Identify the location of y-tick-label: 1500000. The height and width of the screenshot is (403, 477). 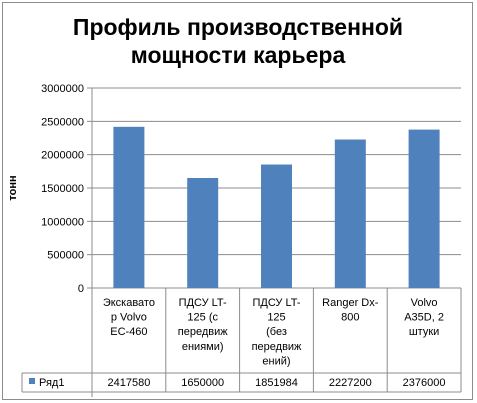
(62, 189).